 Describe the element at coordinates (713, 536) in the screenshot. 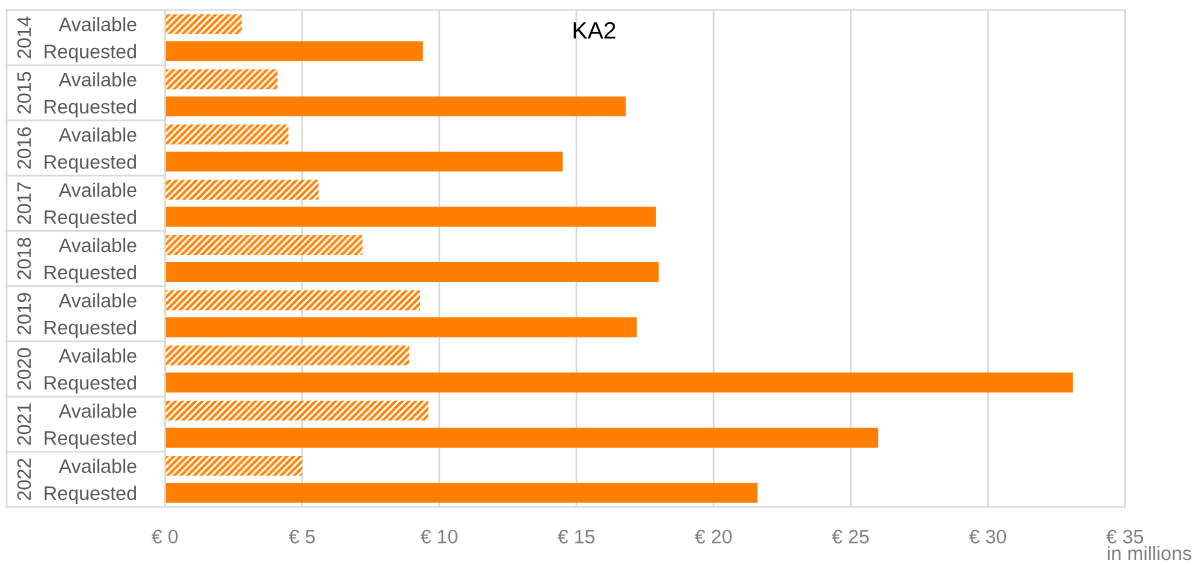

I see `x-tick-label: € 20` at that location.